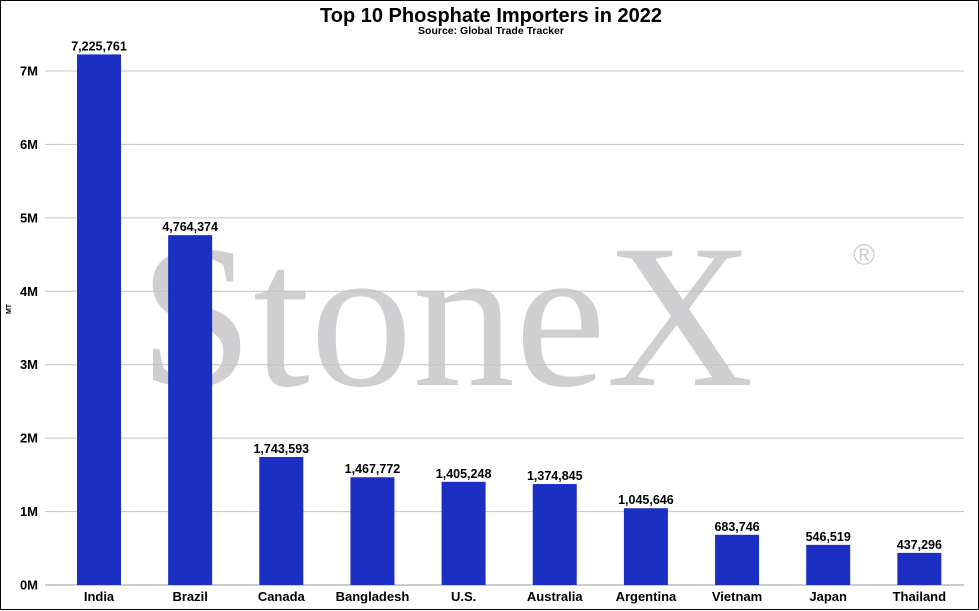 This screenshot has width=979, height=611. What do you see at coordinates (737, 596) in the screenshot?
I see `x-tick-label: Vietnam` at bounding box center [737, 596].